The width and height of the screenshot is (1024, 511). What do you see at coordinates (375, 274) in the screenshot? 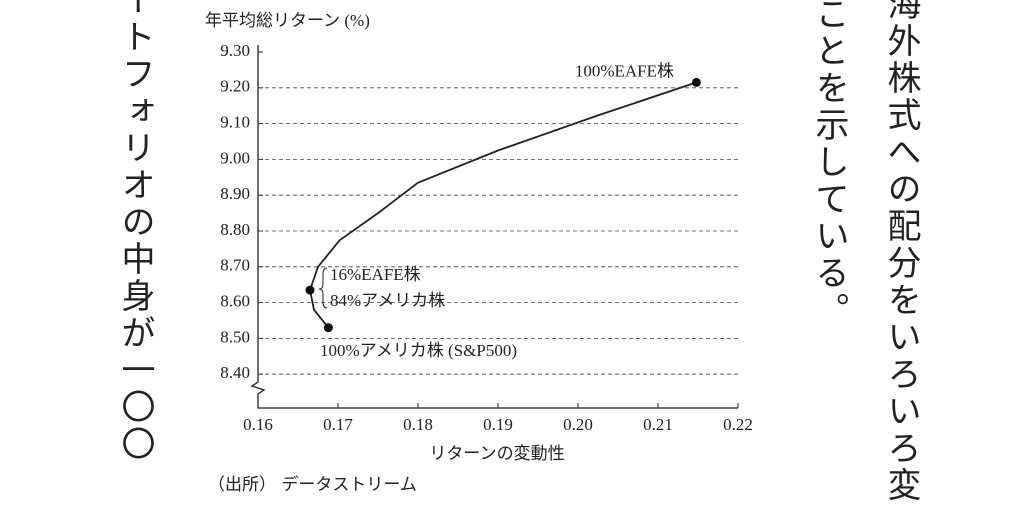
I see `annotation: 16%EAFE株` at bounding box center [375, 274].